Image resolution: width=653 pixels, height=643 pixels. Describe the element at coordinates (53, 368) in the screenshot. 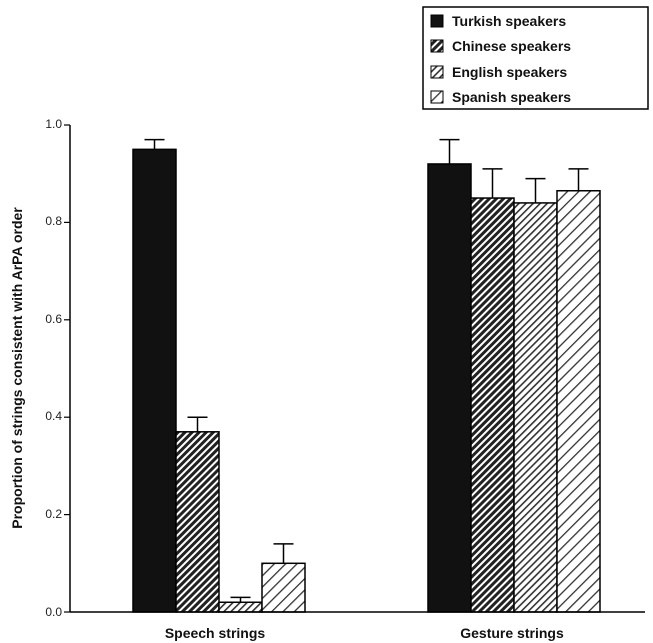

I see `y-tick-labels: 0.0 0.2 0.4 0.6 0.8 1.0` at that location.